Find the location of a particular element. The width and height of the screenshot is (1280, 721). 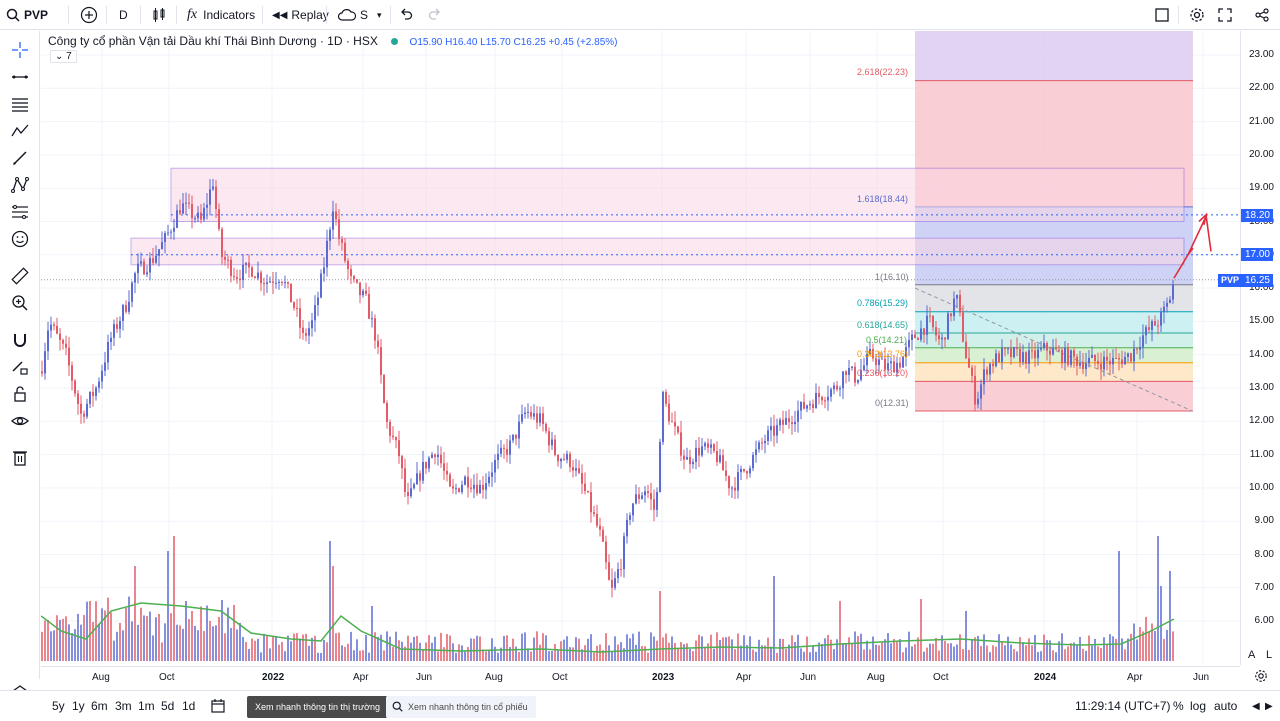

range-button-3m: 3m is located at coordinates (123, 706).